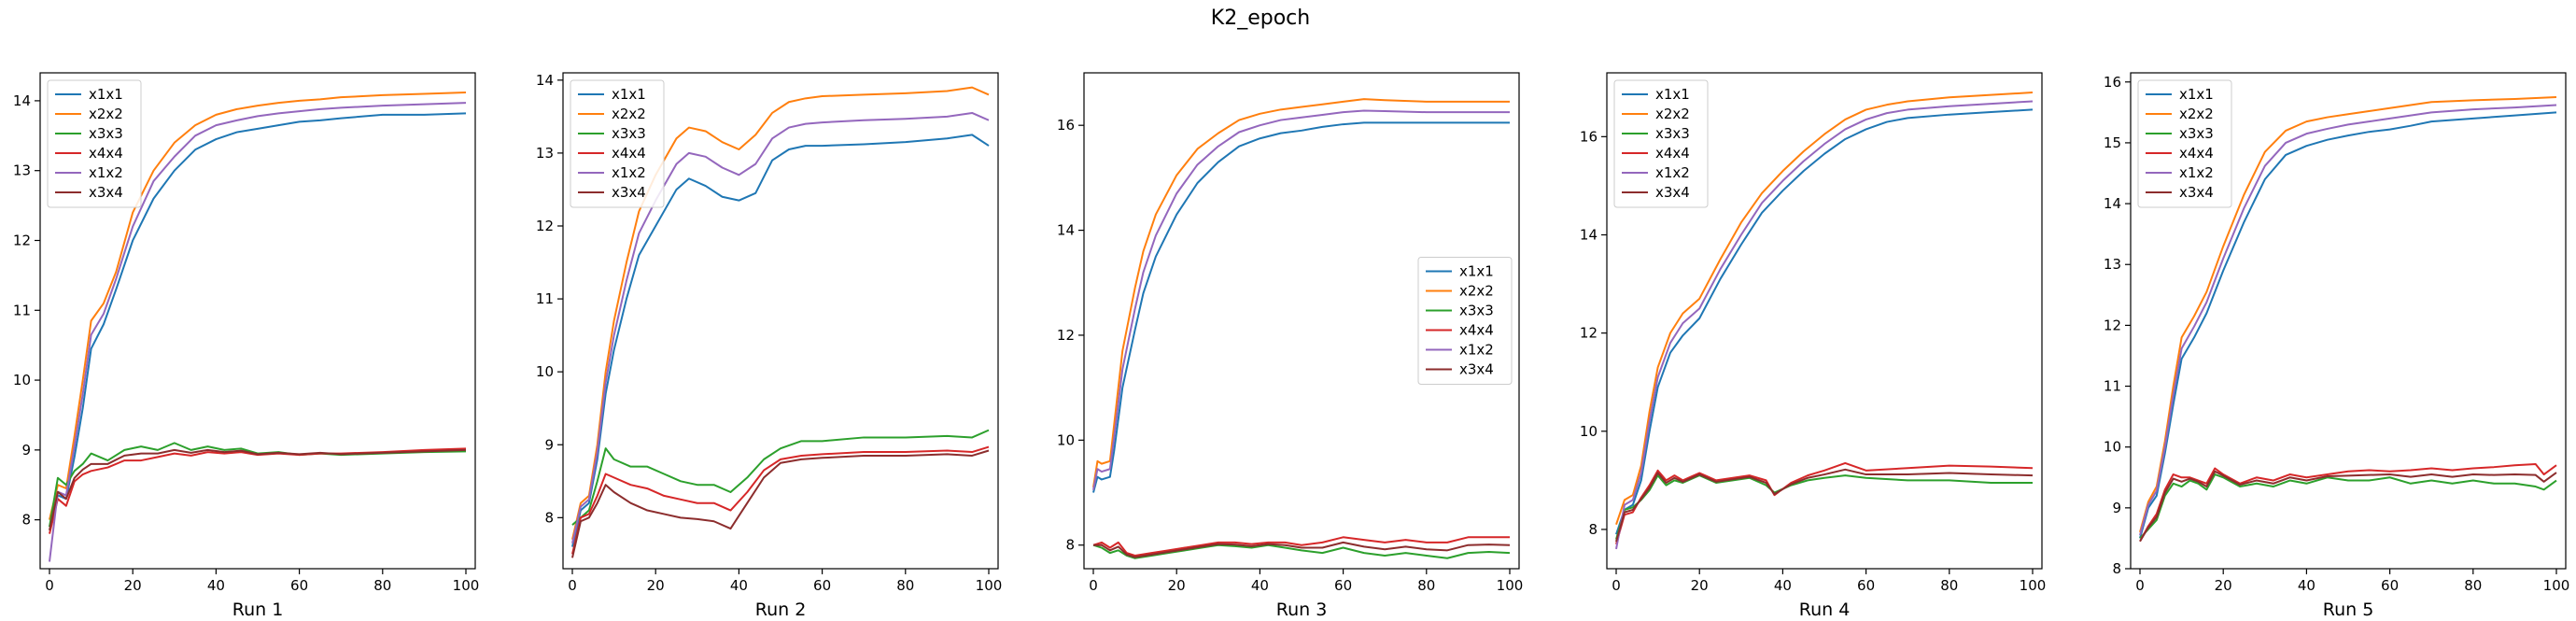 The height and width of the screenshot is (621, 2576). What do you see at coordinates (781, 610) in the screenshot?
I see `panel-title: Run 2` at bounding box center [781, 610].